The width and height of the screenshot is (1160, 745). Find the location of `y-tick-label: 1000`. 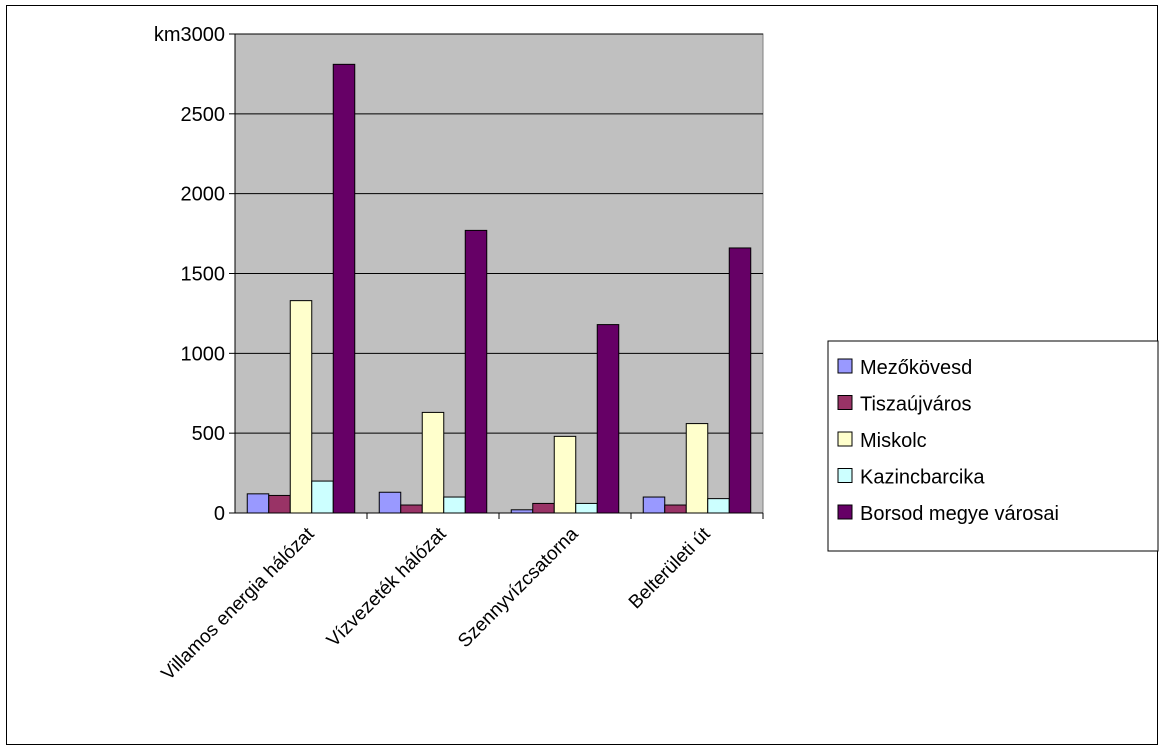

y-tick-label: 1000 is located at coordinates (203, 354).